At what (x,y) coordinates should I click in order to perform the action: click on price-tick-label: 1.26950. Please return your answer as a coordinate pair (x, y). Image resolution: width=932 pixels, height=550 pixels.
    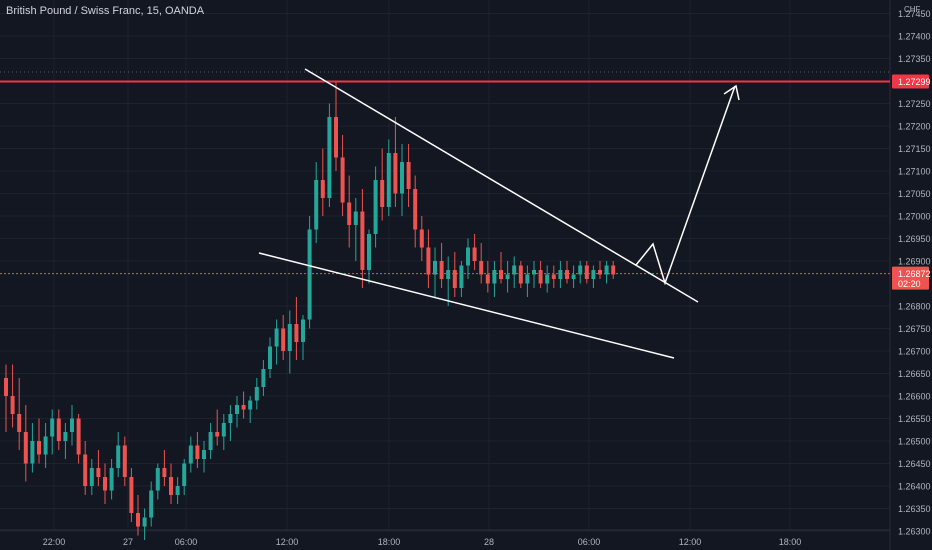
    Looking at the image, I should click on (914, 239).